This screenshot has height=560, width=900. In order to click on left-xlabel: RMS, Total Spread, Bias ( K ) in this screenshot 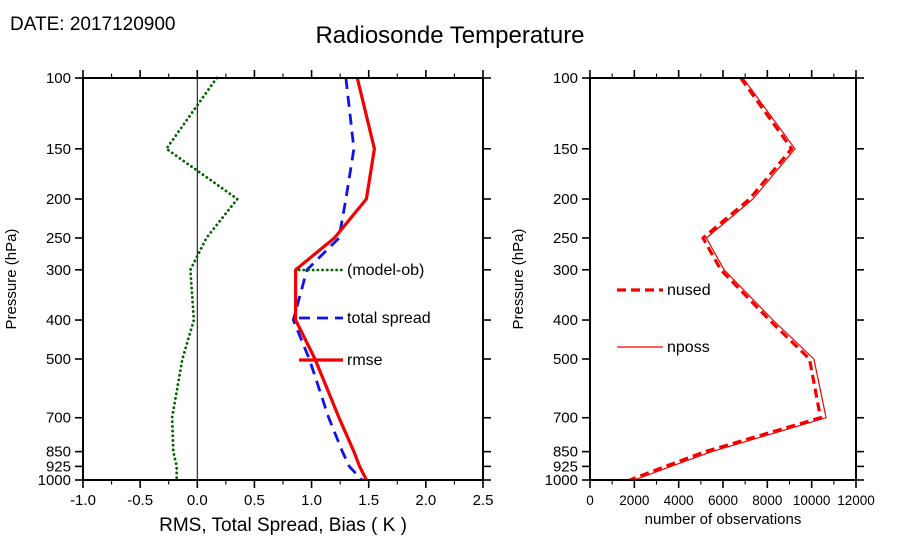, I will do `click(283, 525)`.